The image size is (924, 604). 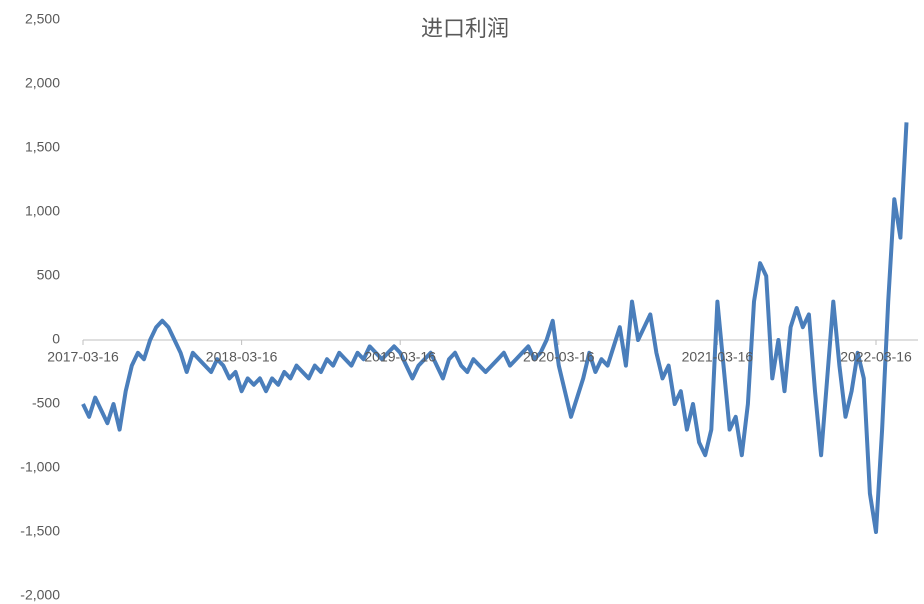 What do you see at coordinates (718, 357) in the screenshot?
I see `x-tick-label: 2021-03-16` at bounding box center [718, 357].